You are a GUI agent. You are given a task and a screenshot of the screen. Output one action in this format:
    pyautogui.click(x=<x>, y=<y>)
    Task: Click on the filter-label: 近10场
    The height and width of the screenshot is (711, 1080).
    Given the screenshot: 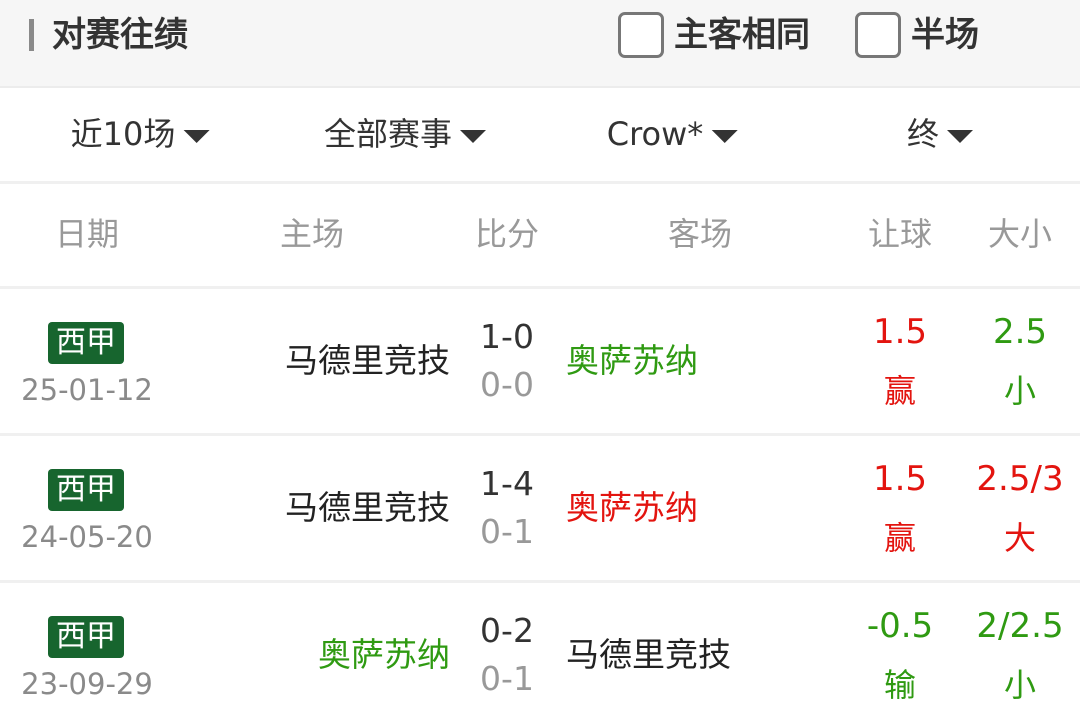 What is the action you would take?
    pyautogui.click(x=123, y=134)
    